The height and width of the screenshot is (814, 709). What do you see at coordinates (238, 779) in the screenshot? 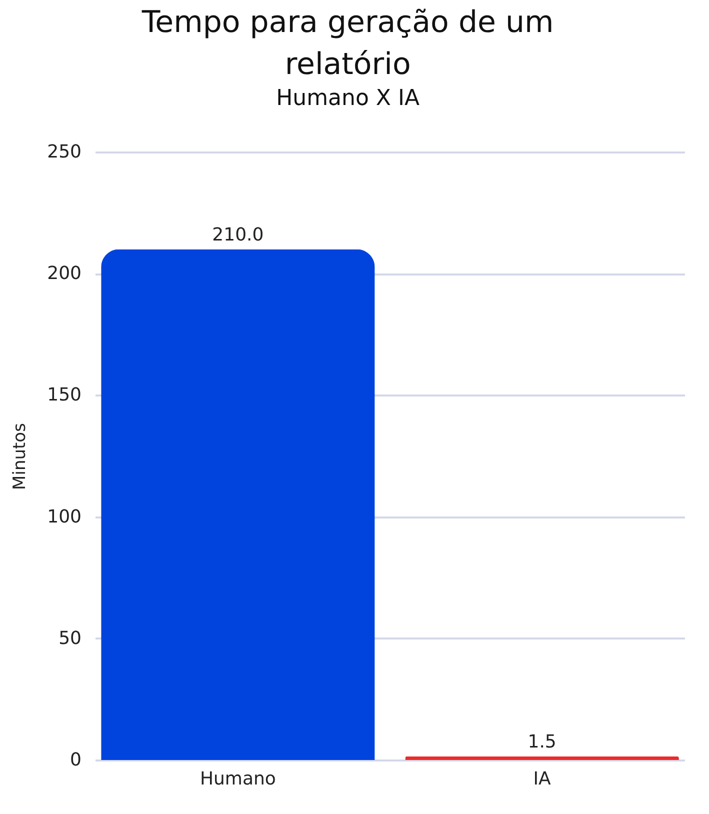
I see `x-tick-label: Humano` at bounding box center [238, 779].